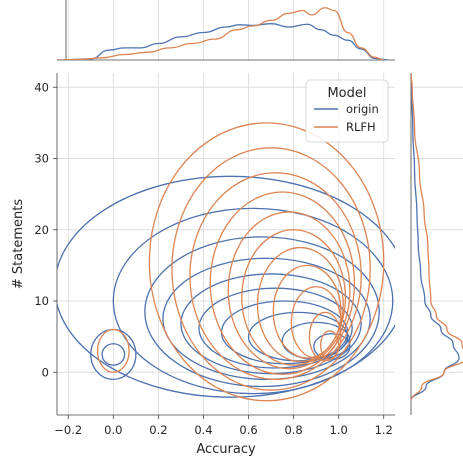 The height and width of the screenshot is (457, 463). I want to click on top-marginal-panel, so click(226, 30).